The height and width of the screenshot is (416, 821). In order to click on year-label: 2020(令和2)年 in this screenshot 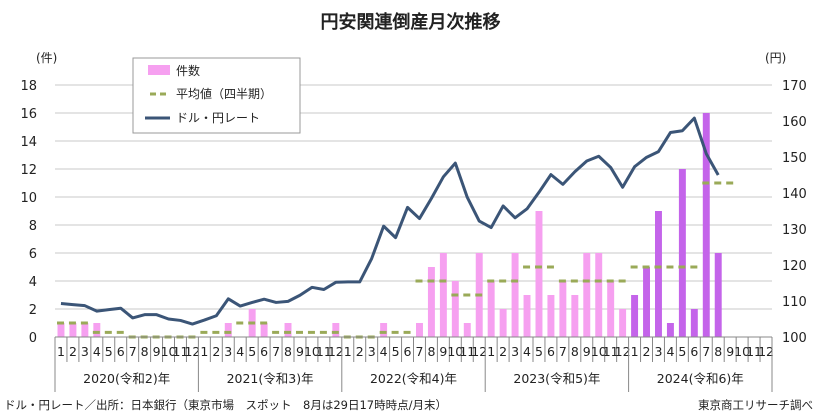, I will do `click(126, 378)`.